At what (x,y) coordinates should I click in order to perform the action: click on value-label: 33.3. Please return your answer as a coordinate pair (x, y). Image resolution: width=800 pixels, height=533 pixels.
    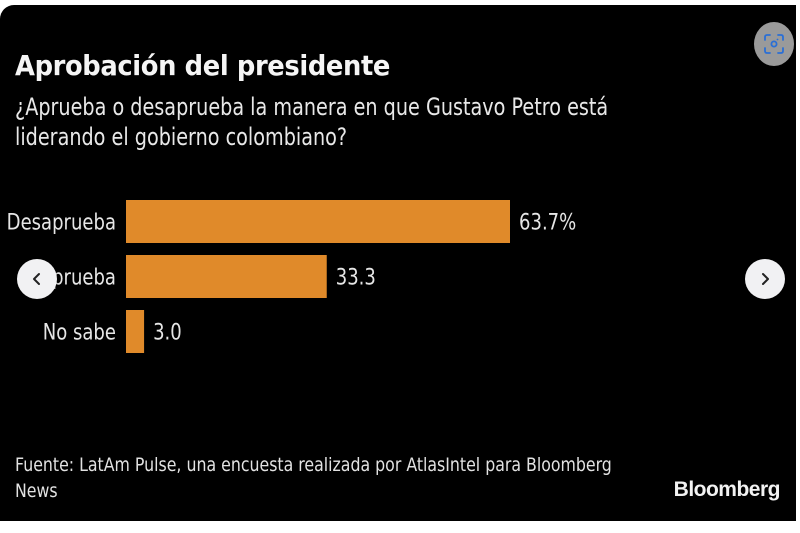
    Looking at the image, I should click on (356, 277).